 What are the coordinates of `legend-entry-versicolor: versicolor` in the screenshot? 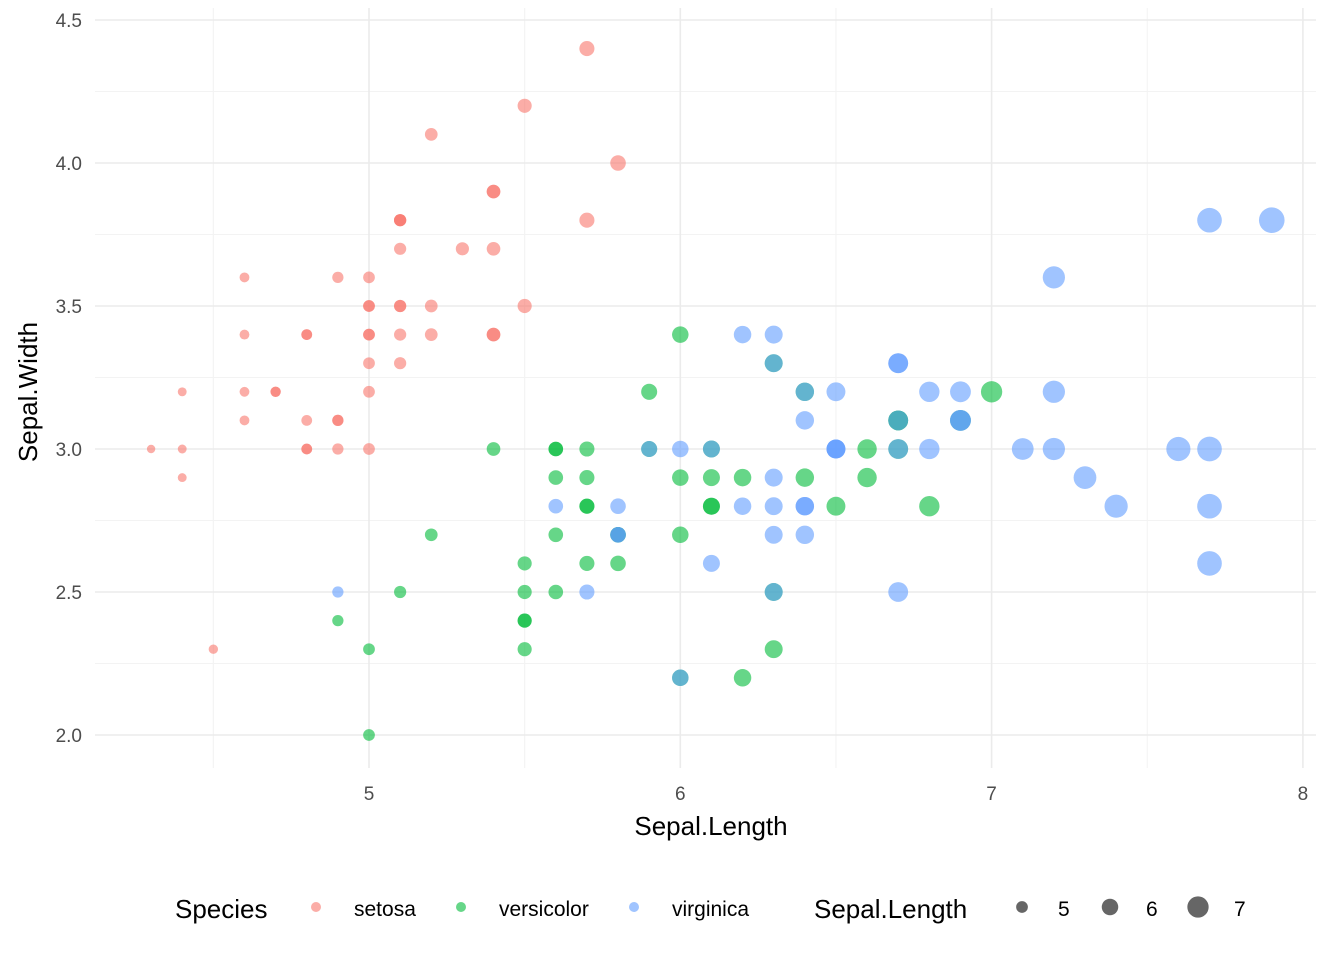 It's located at (522, 909).